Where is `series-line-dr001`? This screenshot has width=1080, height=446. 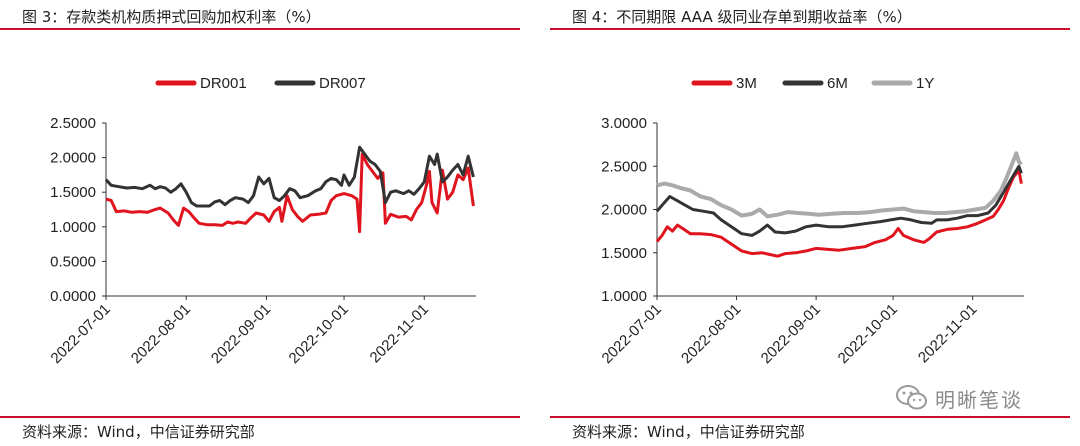 series-line-dr001 is located at coordinates (290, 193).